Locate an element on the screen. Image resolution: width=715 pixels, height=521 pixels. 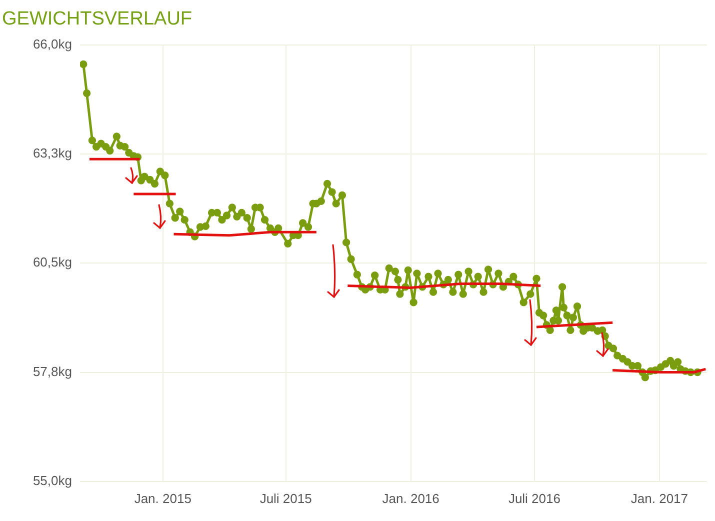
x-tick-label: Juli 2016 is located at coordinates (534, 498).